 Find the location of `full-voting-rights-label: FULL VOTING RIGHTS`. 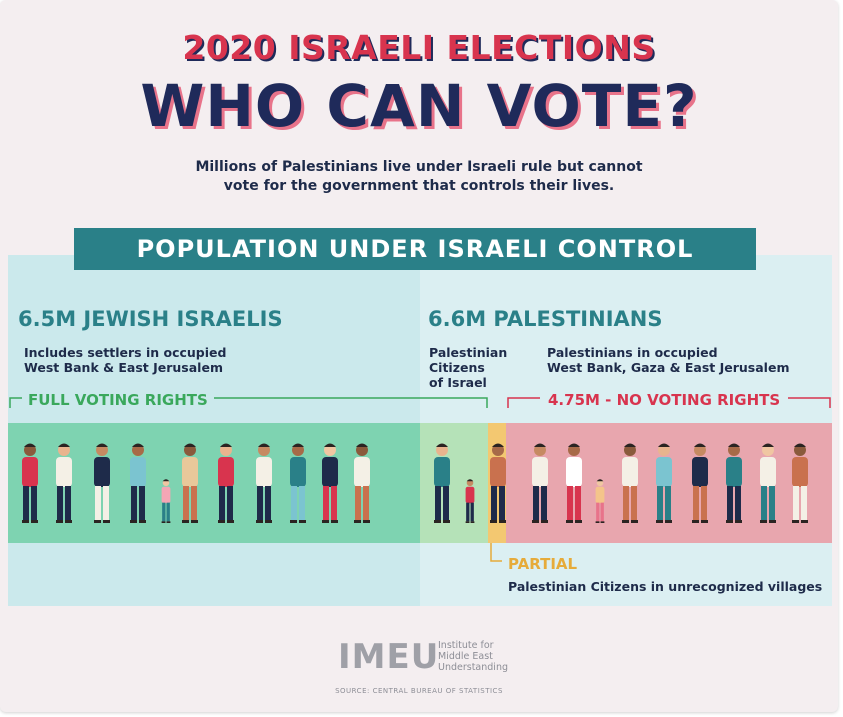

full-voting-rights-label: FULL VOTING RIGHTS is located at coordinates (118, 400).